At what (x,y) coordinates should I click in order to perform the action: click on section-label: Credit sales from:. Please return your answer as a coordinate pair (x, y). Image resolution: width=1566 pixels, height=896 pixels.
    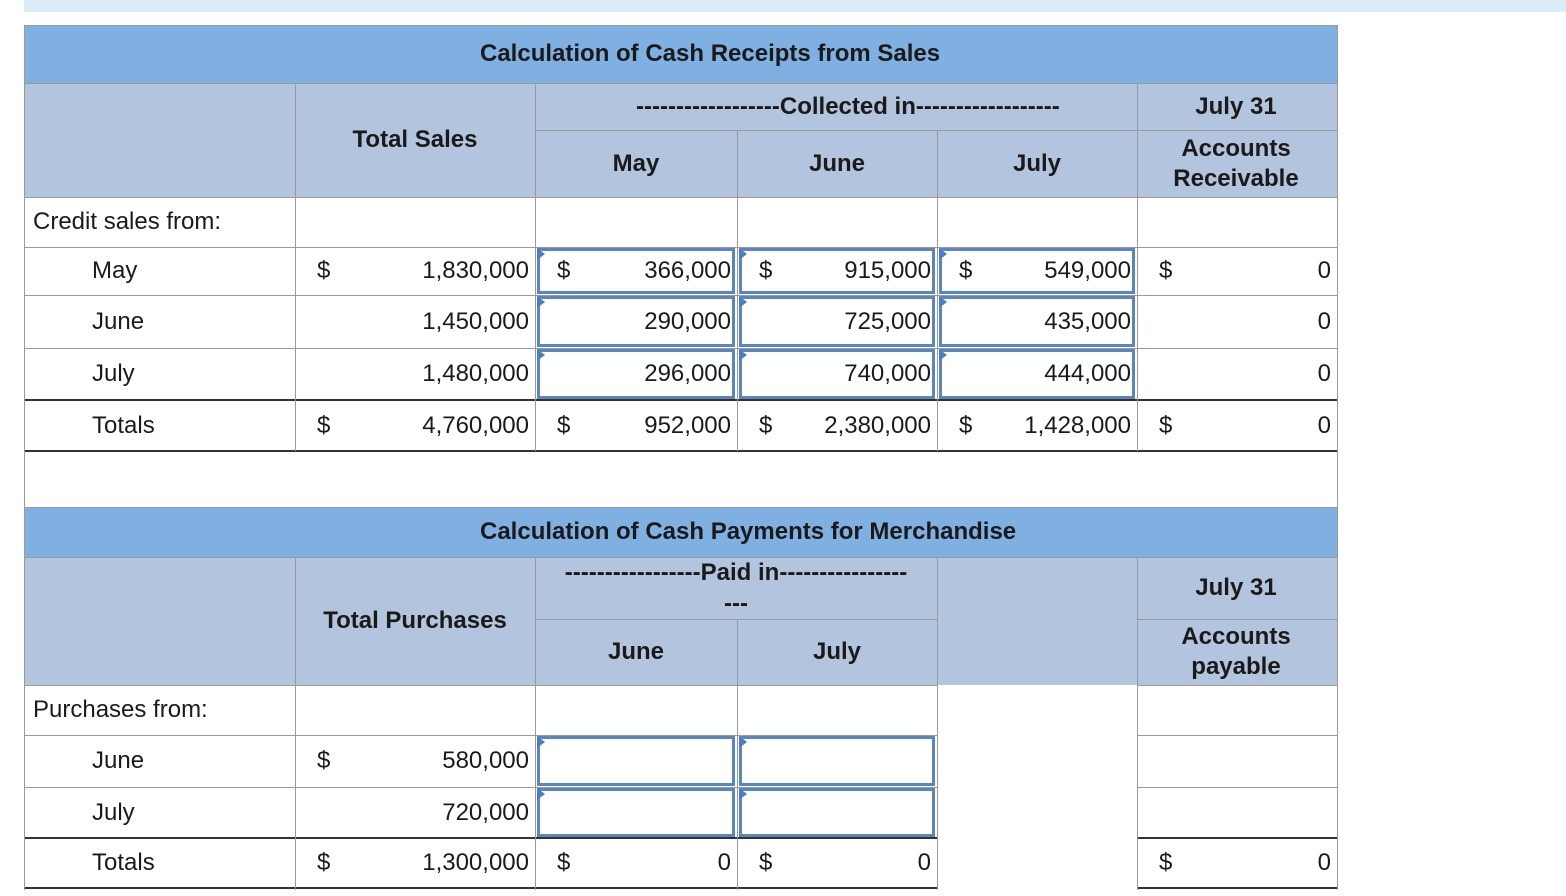
    Looking at the image, I should click on (127, 221).